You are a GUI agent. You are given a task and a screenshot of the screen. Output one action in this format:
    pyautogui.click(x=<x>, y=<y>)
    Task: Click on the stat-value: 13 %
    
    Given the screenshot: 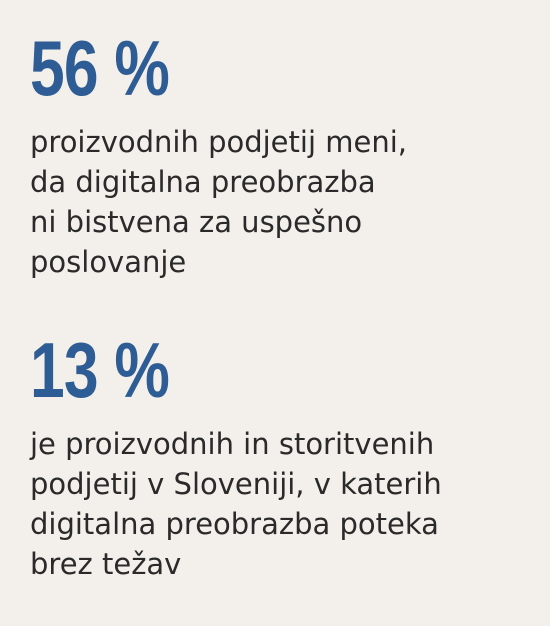 What is the action you would take?
    pyautogui.click(x=100, y=370)
    